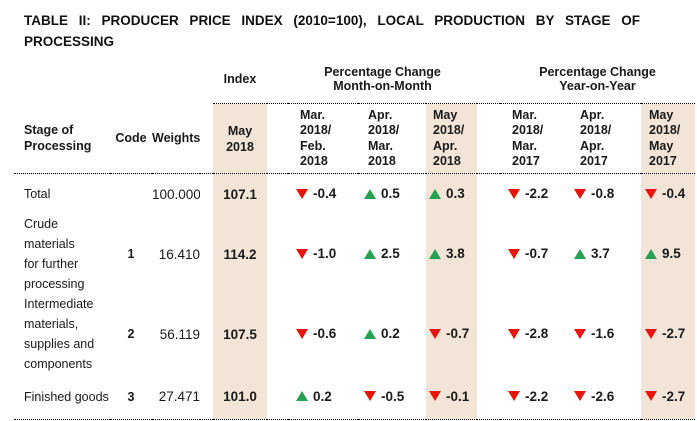  What do you see at coordinates (671, 254) in the screenshot?
I see `change-value: 9.5` at bounding box center [671, 254].